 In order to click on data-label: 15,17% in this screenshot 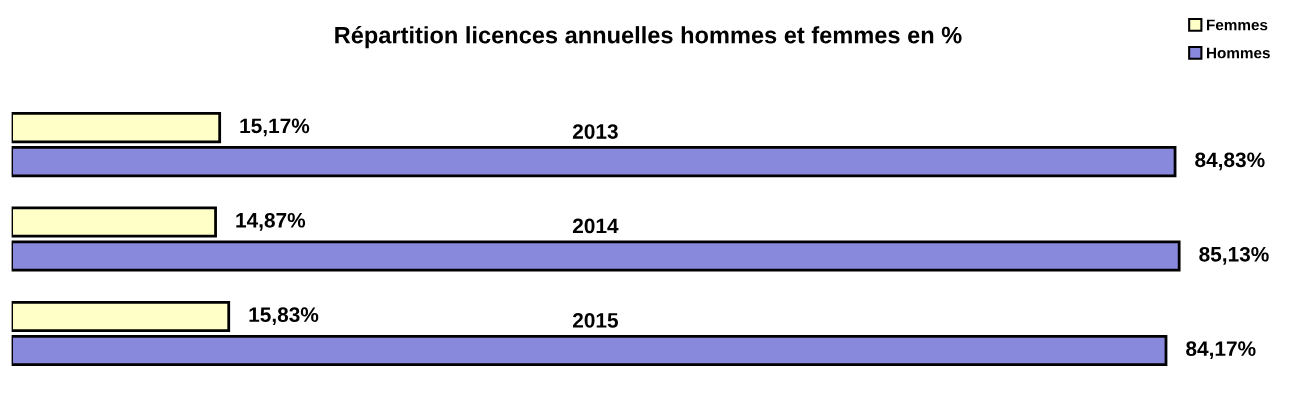, I will do `click(275, 127)`.